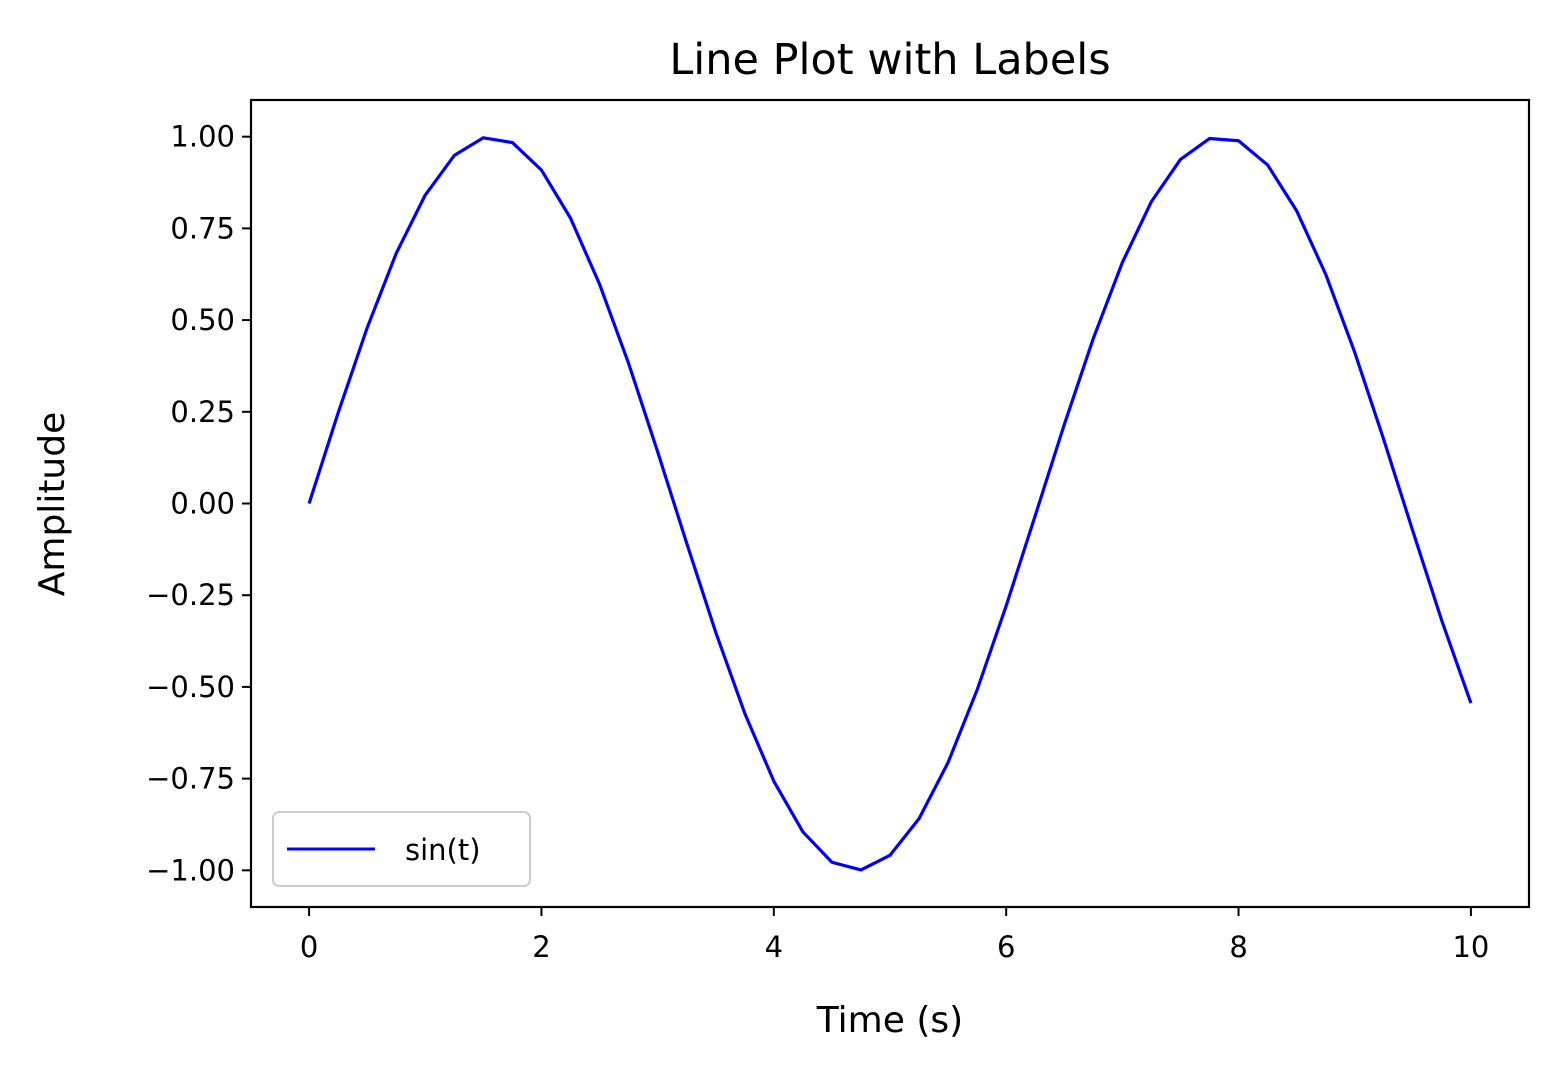  Describe the element at coordinates (190, 687) in the screenshot. I see `y-tick-label: −0.50` at that location.